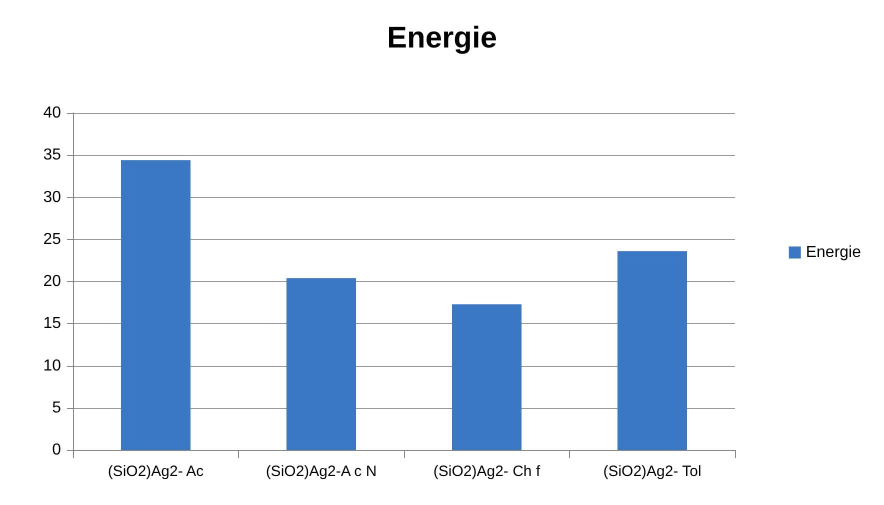  Describe the element at coordinates (652, 471) in the screenshot. I see `x-tick-label: (SiO2)Ag2- Tol` at that location.